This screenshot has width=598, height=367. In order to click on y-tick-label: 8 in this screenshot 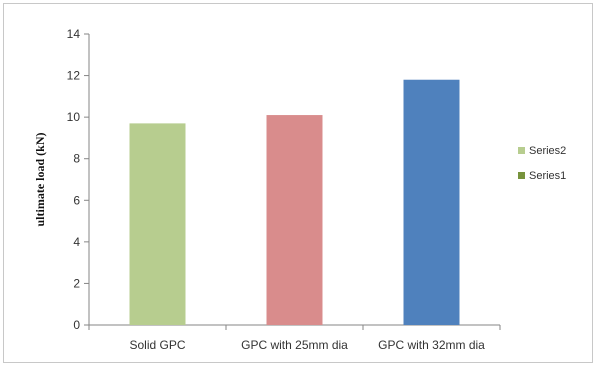, I will do `click(76, 159)`.